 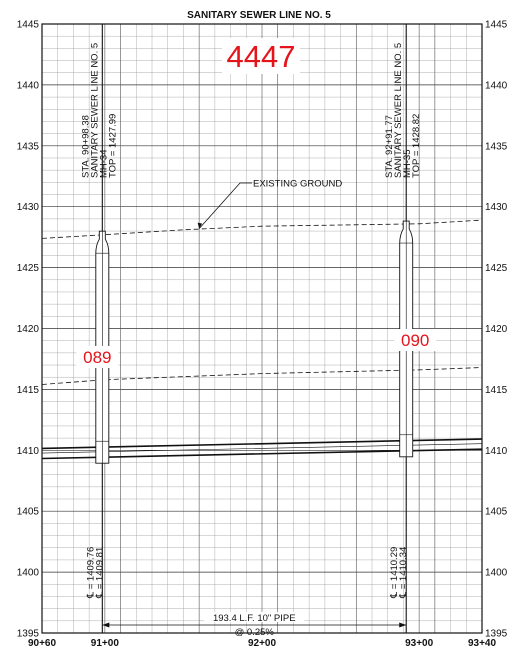 What do you see at coordinates (28, 634) in the screenshot?
I see `y-tick-label-left: 1395` at bounding box center [28, 634].